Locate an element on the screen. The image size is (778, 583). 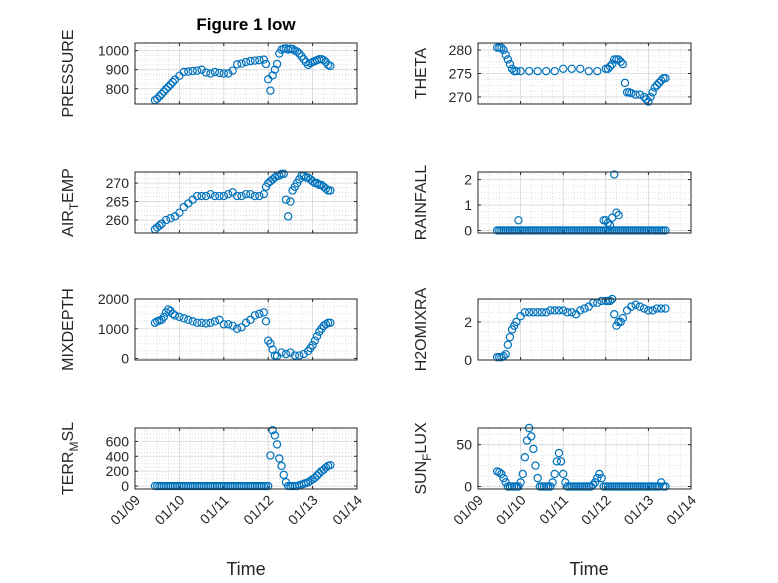
subplot-6: 0 2 H2OMIXRA is located at coordinates (552, 329).